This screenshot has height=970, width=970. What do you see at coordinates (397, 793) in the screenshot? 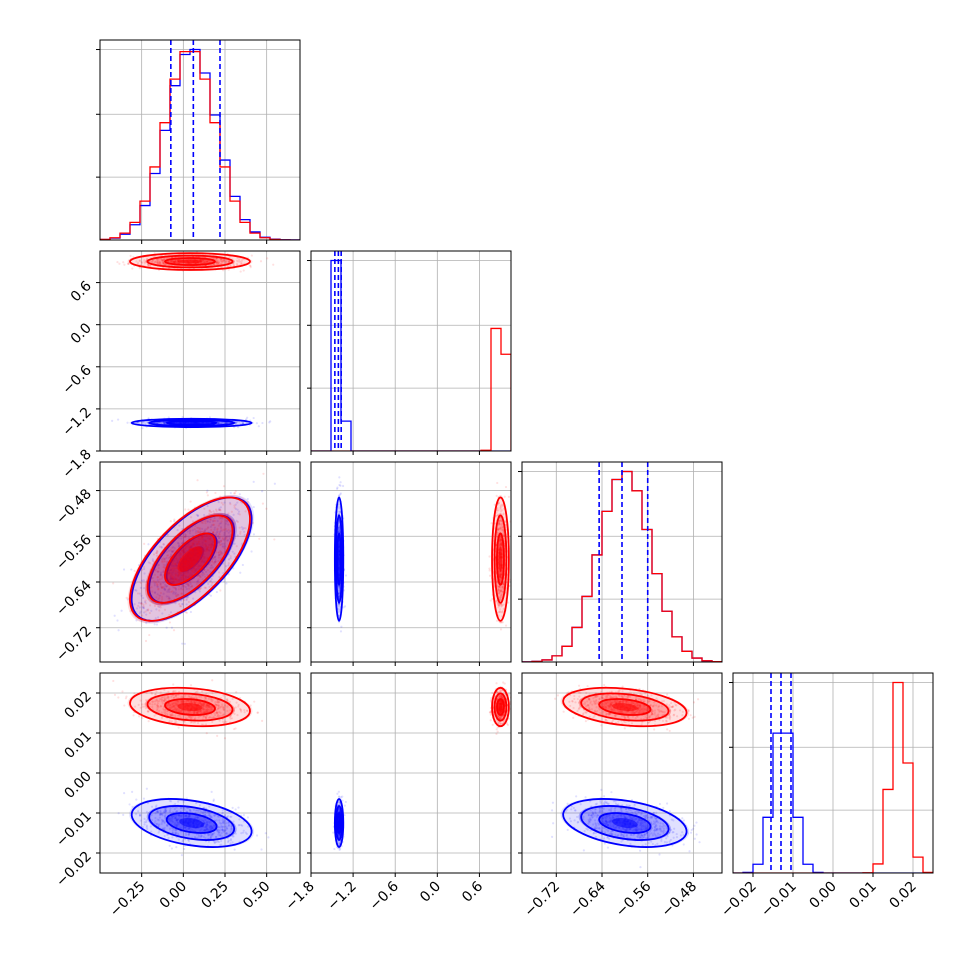
I see `scatter-panel-1-3: −1.8 −1.2 −0.6 0.0 0.6` at bounding box center [397, 793].